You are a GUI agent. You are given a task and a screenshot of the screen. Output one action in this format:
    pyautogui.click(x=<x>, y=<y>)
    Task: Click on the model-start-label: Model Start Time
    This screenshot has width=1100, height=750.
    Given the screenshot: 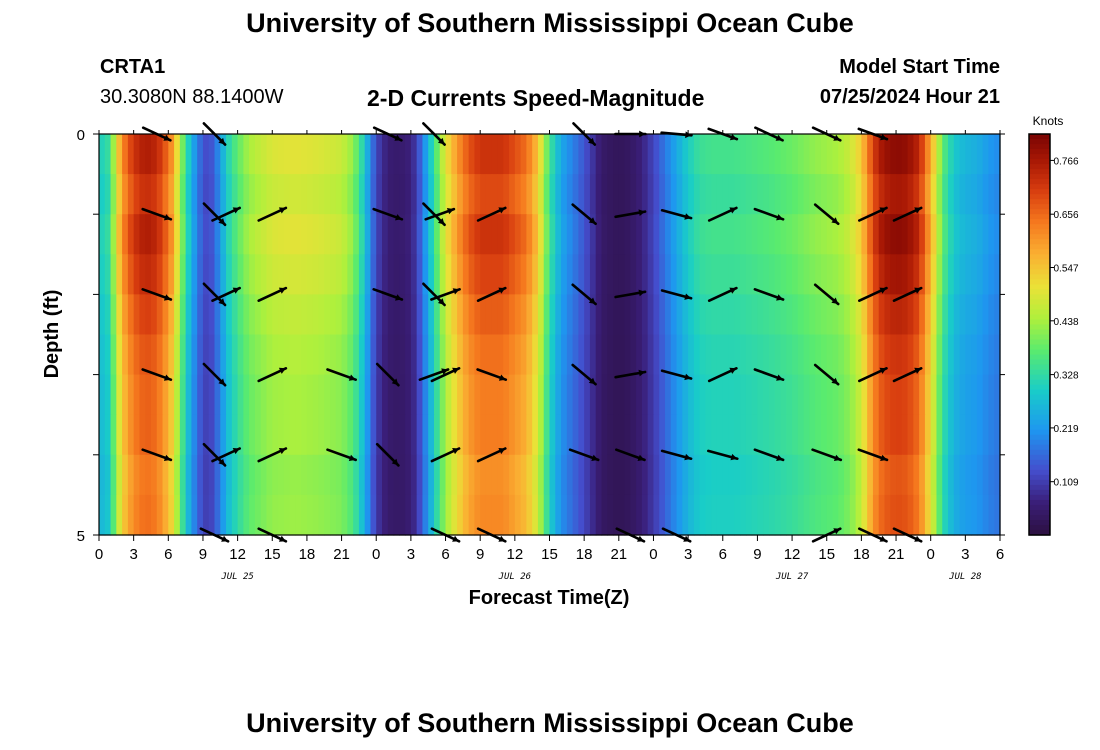 What is the action you would take?
    pyautogui.click(x=919, y=67)
    